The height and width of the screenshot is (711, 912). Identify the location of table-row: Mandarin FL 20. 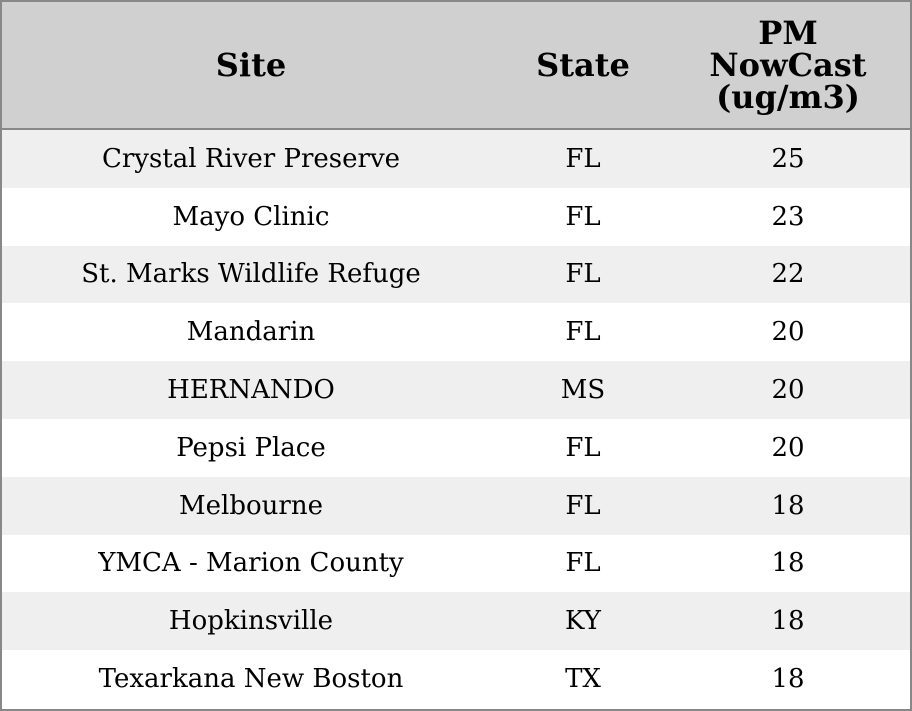
(456, 332).